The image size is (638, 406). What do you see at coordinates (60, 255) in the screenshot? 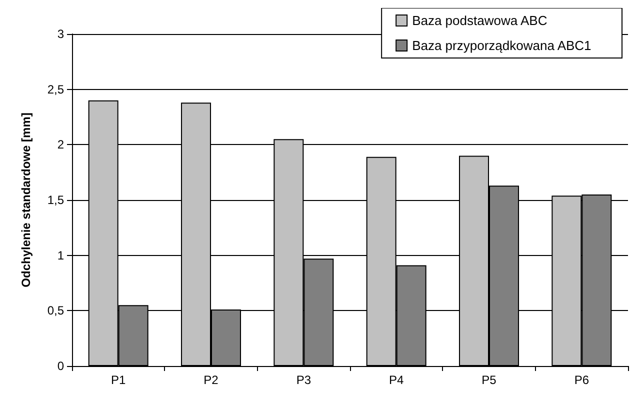
I see `y-tick-label: 1` at bounding box center [60, 255].